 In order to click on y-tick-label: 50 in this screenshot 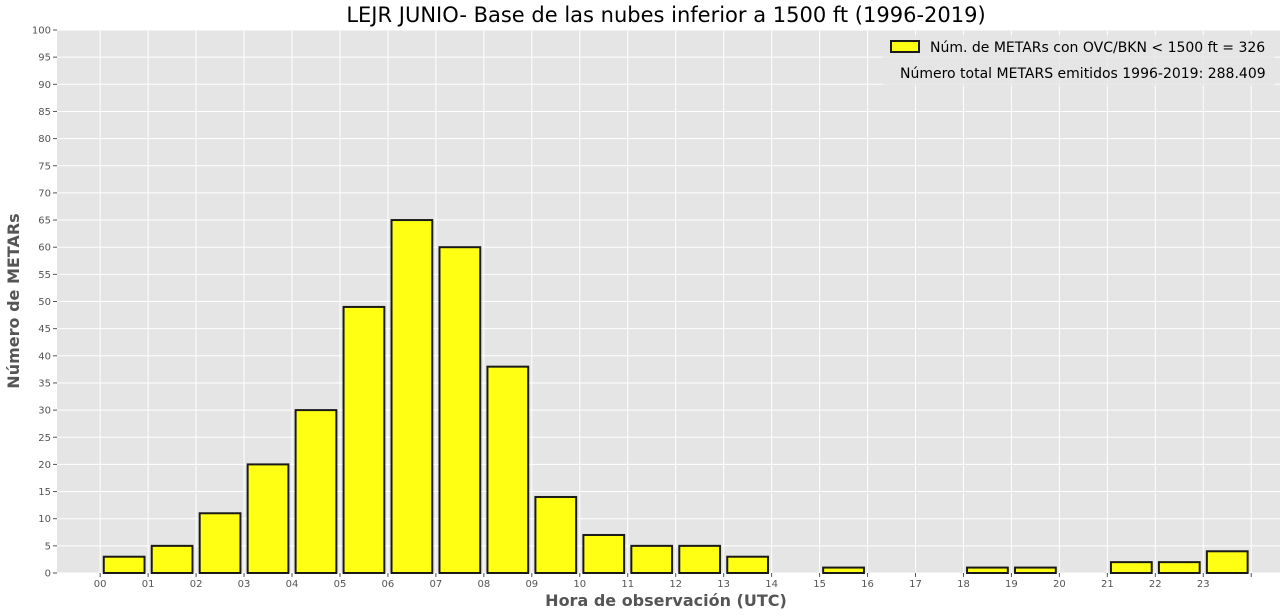, I will do `click(44, 302)`.